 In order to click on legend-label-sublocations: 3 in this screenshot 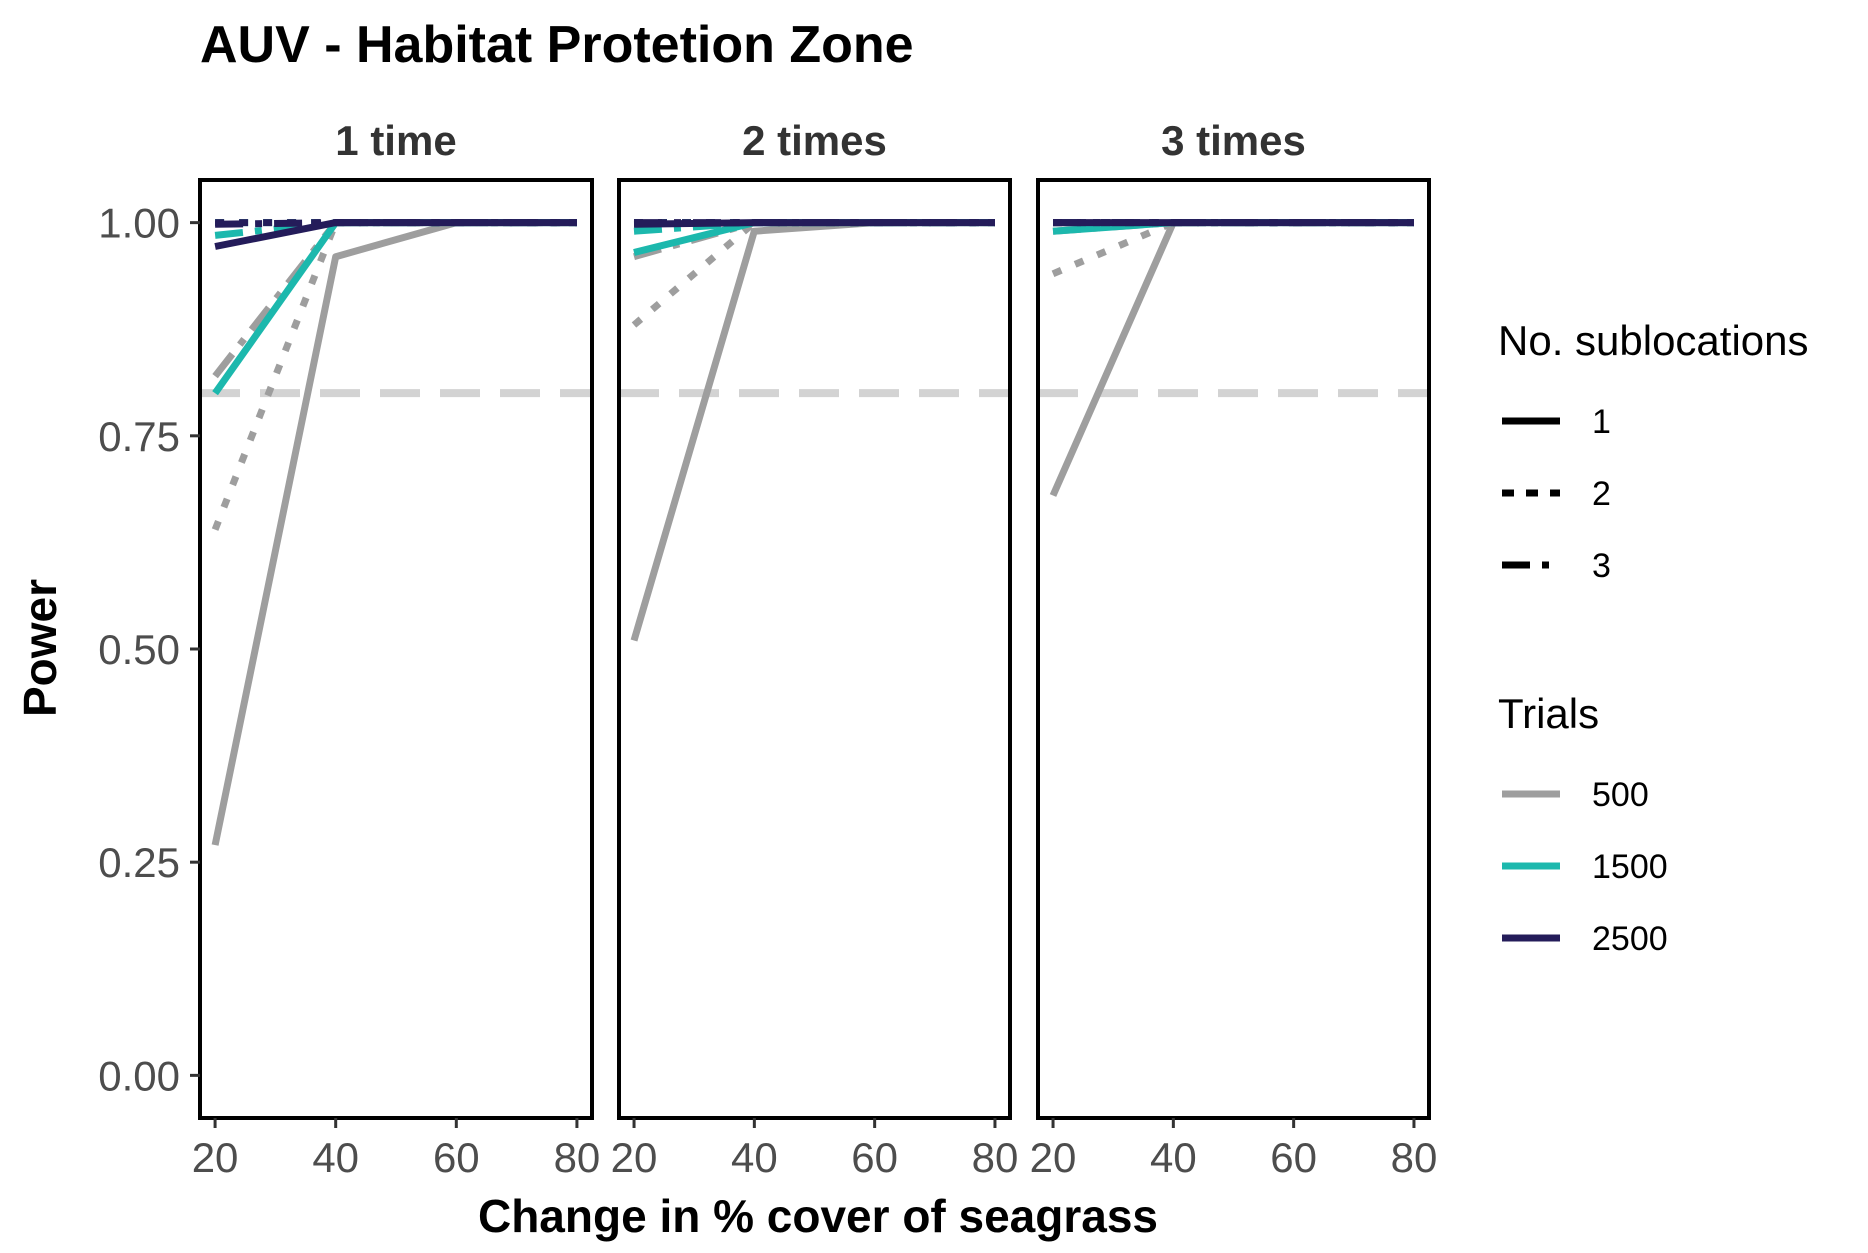, I will do `click(1601, 566)`.